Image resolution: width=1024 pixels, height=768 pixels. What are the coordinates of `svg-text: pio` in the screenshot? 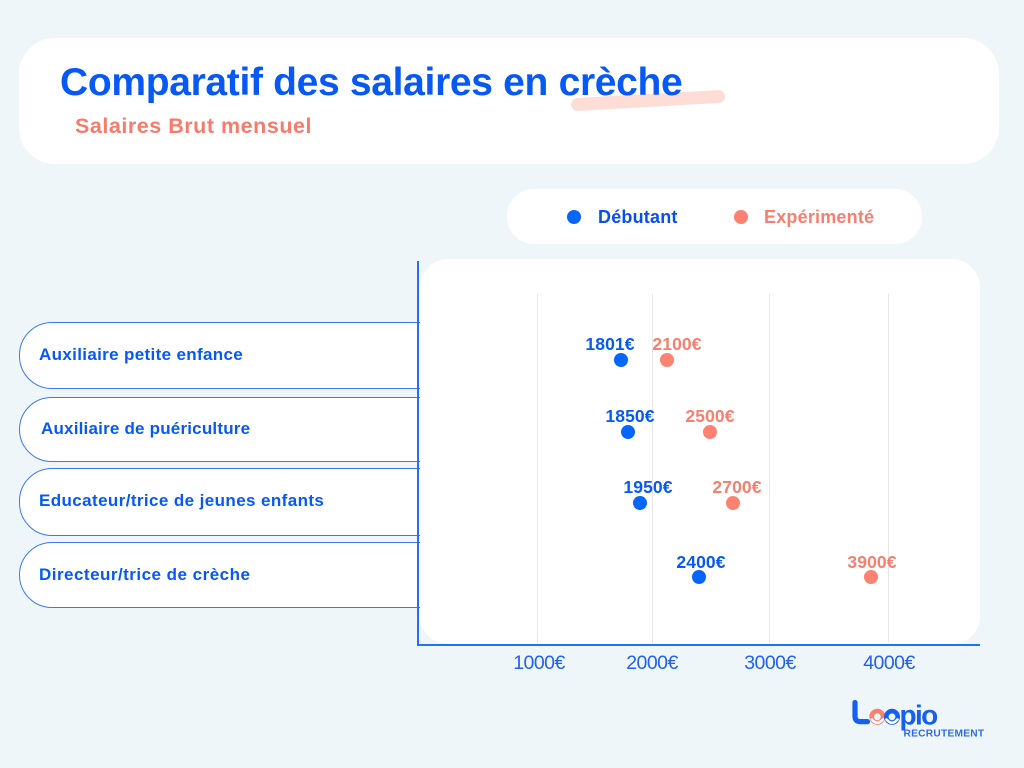 It's located at (919, 714).